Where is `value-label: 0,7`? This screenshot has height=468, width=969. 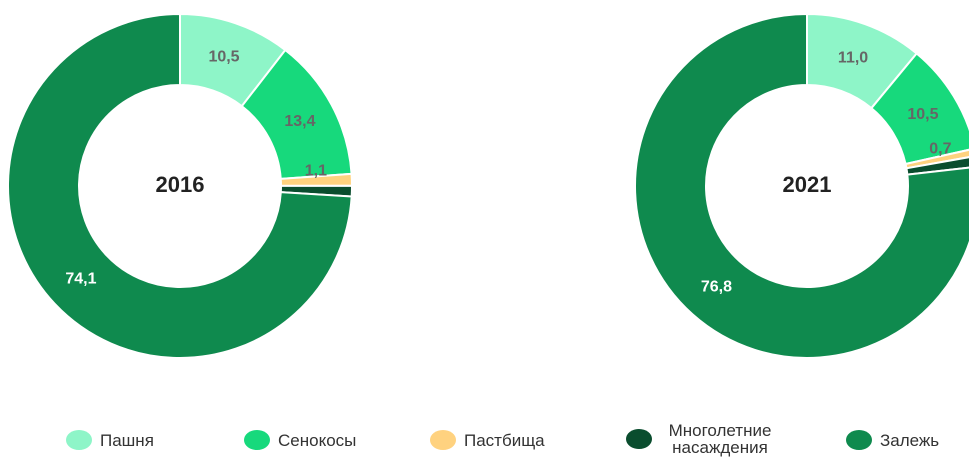
value-label: 0,7 is located at coordinates (940, 148).